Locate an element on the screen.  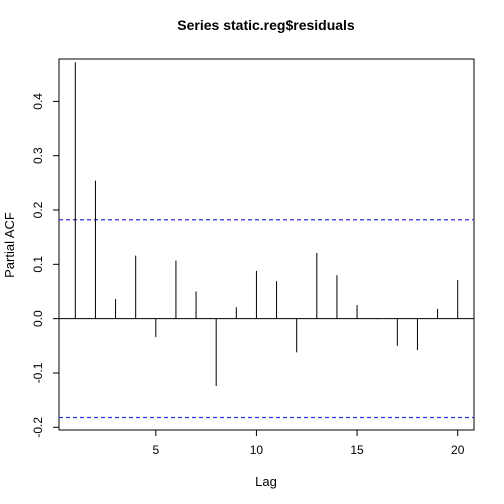
y-tick-label: -0.2 is located at coordinates (38, 427).